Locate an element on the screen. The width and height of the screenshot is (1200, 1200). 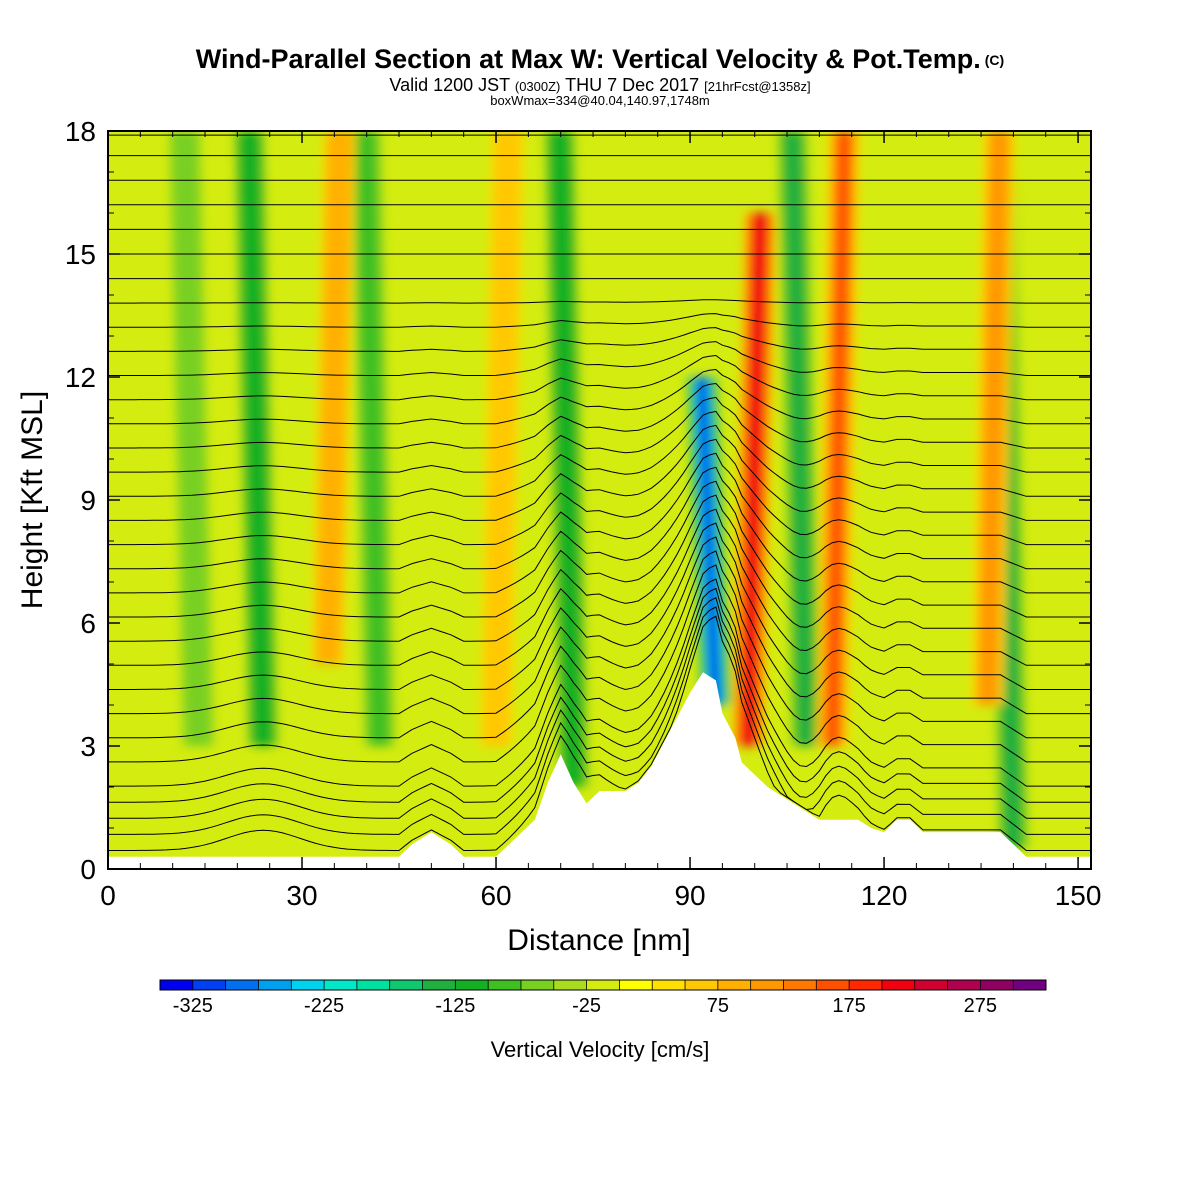
y-tick-label: 0 is located at coordinates (88, 869).